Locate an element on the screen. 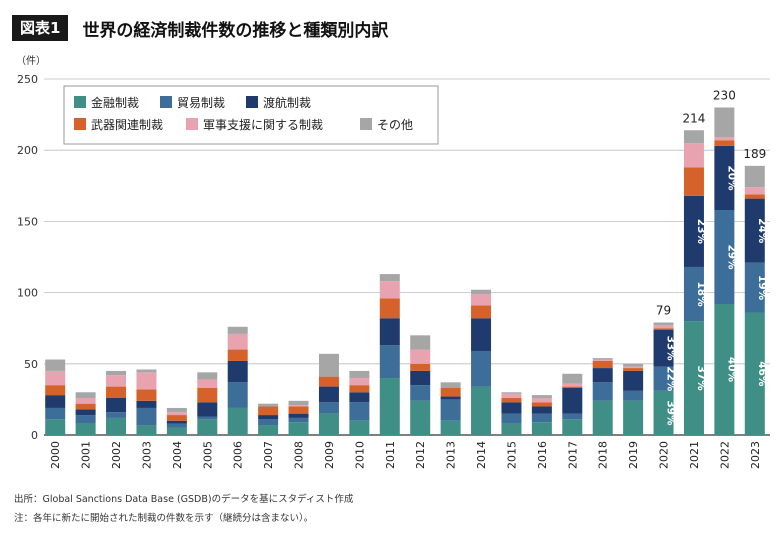  x-tick-label: 2004 is located at coordinates (177, 455).